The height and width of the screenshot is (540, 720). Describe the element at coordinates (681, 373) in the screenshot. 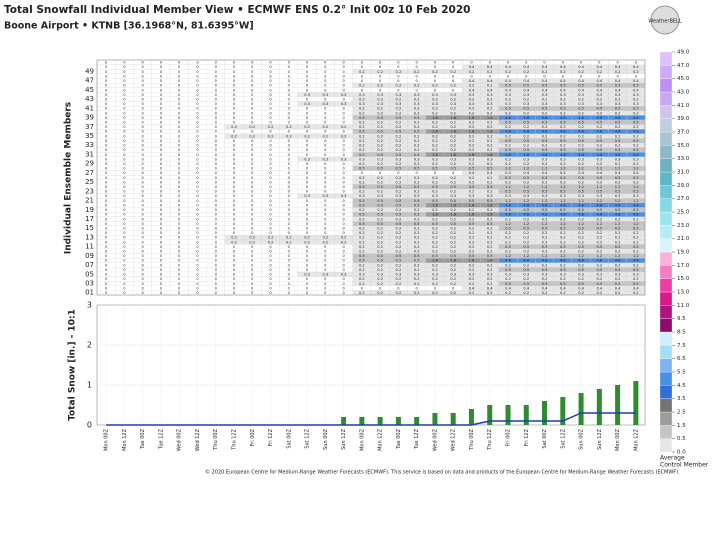

I see `colorbar-label: 5.5` at that location.